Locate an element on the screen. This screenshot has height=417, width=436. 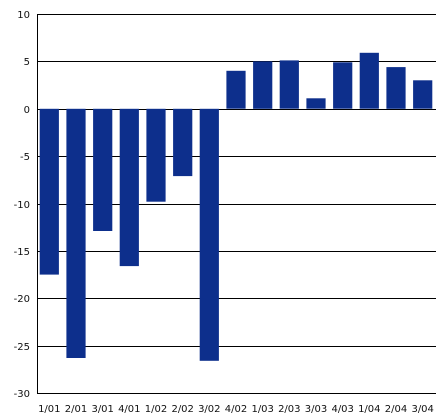
x-tick-label: 4/03 is located at coordinates (342, 409).